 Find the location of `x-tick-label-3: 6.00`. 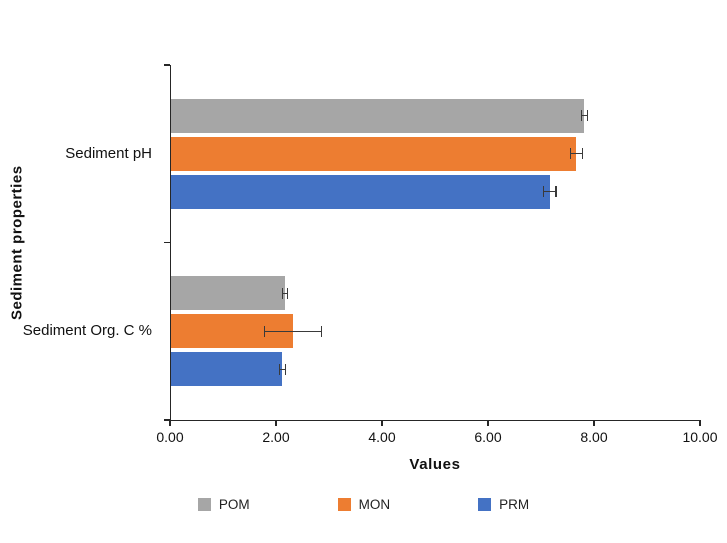

x-tick-label-3: 6.00 is located at coordinates (488, 437).